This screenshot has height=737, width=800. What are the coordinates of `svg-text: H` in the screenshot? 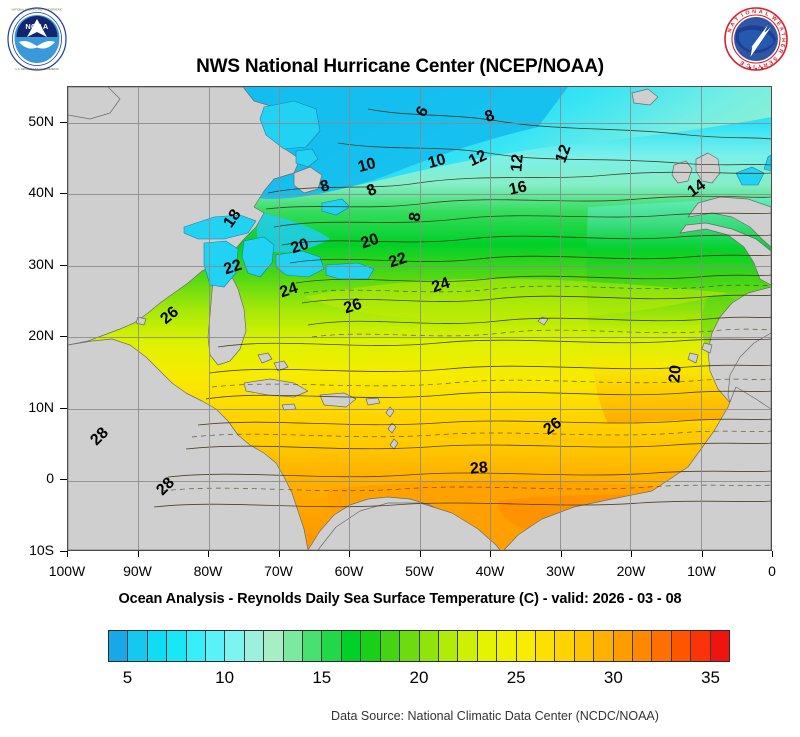 It's located at (783, 40).